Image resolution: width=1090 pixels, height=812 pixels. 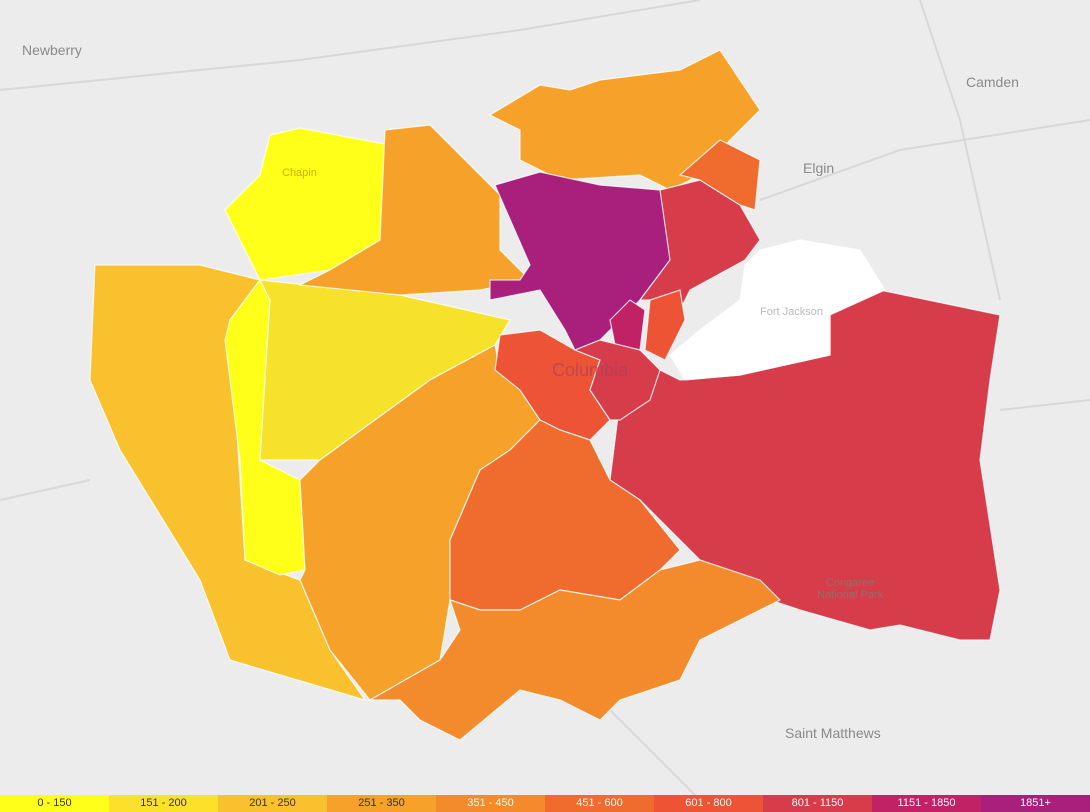 What do you see at coordinates (992, 82) in the screenshot?
I see `place-label: Camden` at bounding box center [992, 82].